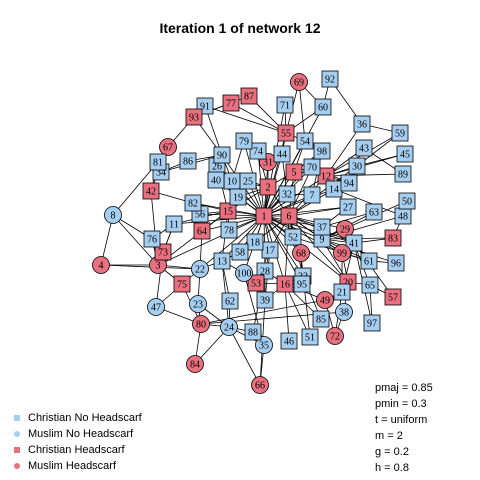 Image resolution: width=480 pixels, height=480 pixels. I want to click on node-49: 49, so click(325, 300).